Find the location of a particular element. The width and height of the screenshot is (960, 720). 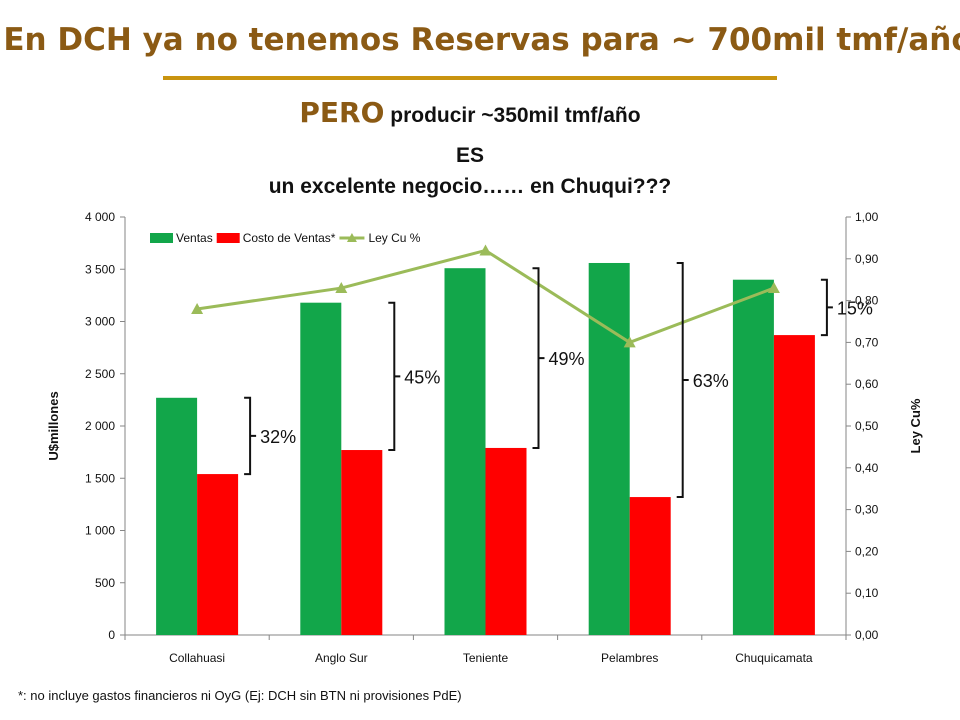

margin-label: 45% is located at coordinates (422, 377).